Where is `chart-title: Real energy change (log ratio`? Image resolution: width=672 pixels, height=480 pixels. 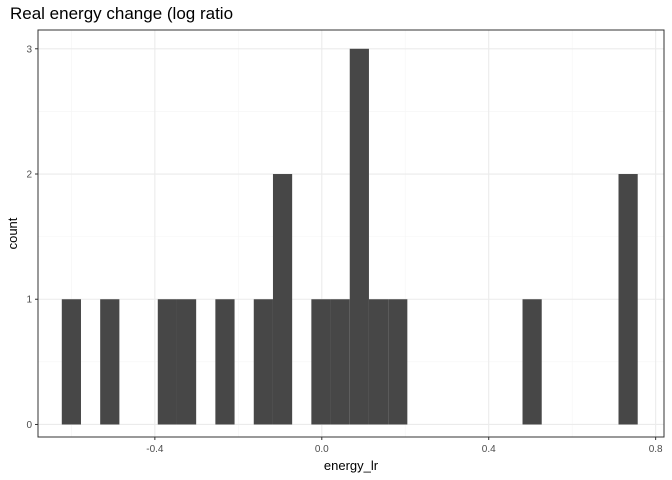 chart-title: Real energy change (log ratio is located at coordinates (122, 13).